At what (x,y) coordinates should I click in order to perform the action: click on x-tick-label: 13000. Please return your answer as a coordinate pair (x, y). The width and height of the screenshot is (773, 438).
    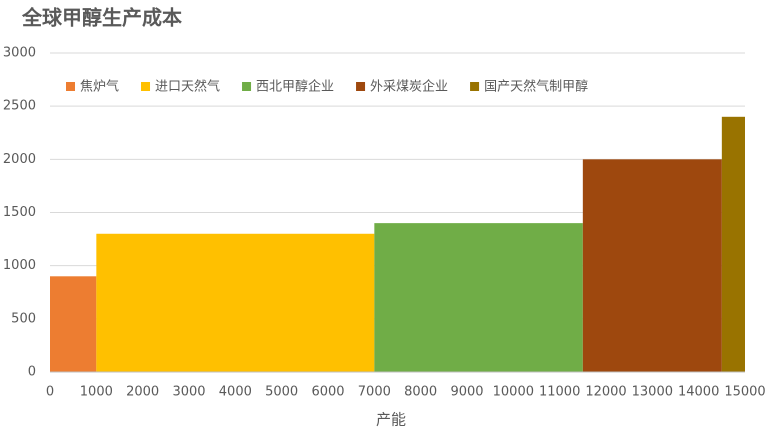
    Looking at the image, I should click on (652, 392).